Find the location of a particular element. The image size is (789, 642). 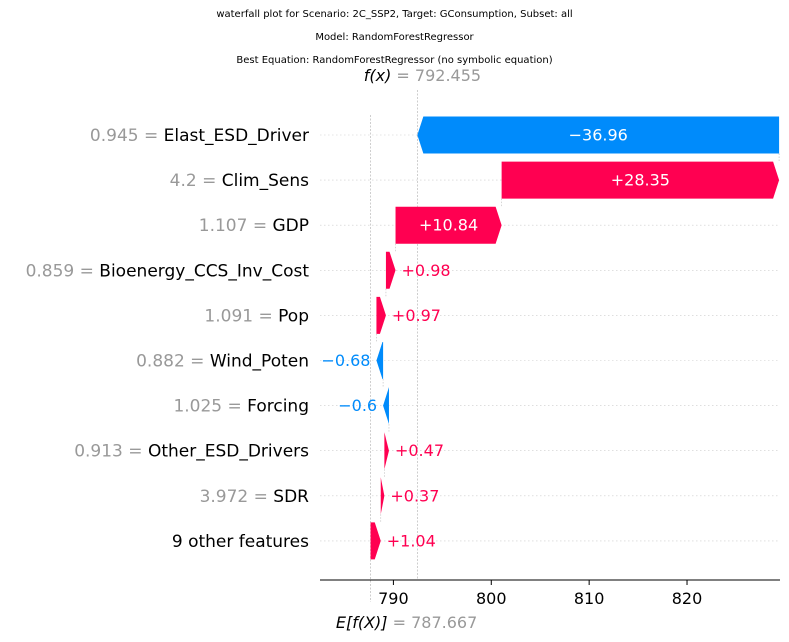

feature-name: Pop is located at coordinates (293, 316).